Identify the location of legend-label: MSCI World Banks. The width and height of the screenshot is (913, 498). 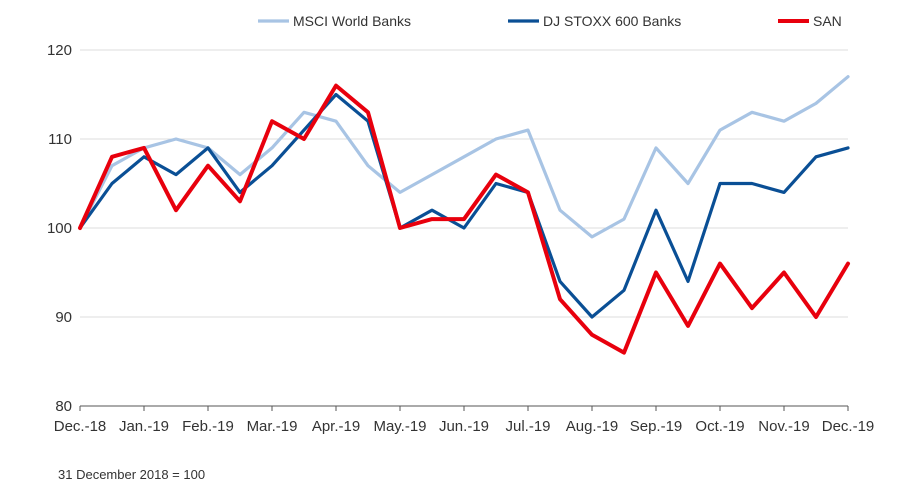
(352, 21).